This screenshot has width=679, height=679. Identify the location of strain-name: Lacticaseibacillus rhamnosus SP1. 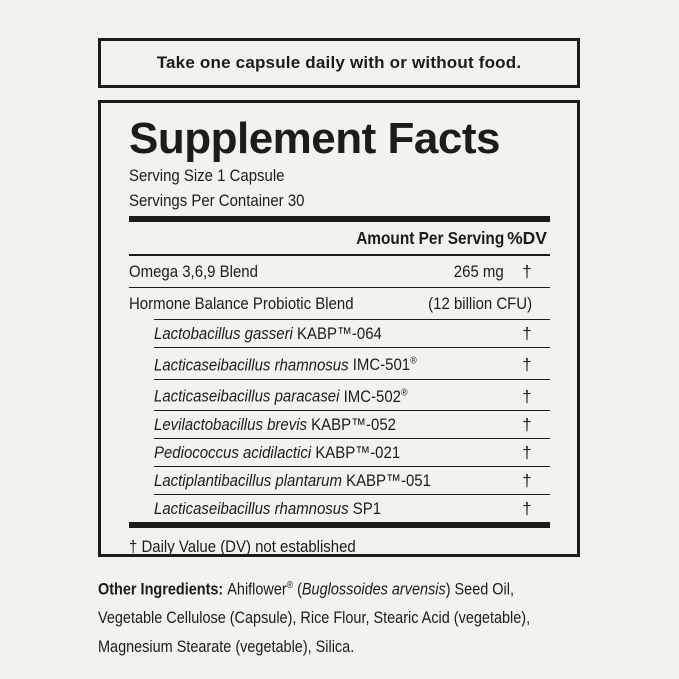
(329, 508).